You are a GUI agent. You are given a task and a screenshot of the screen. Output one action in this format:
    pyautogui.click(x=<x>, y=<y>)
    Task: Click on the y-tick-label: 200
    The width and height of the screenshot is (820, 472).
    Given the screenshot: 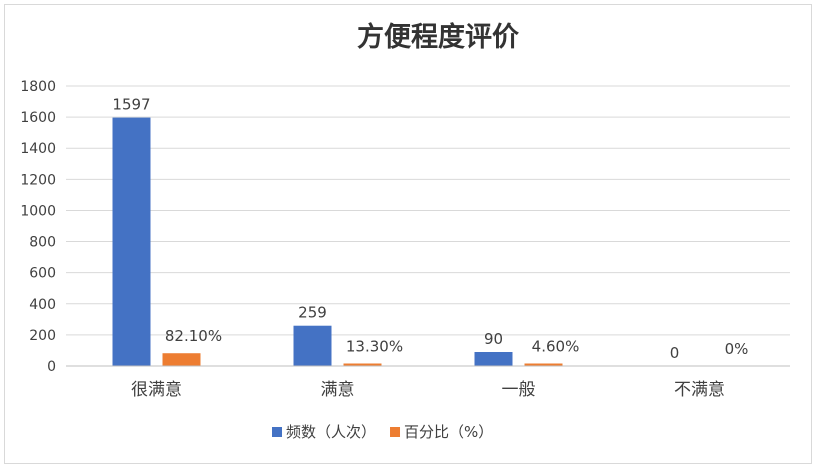 What is the action you would take?
    pyautogui.click(x=42, y=336)
    